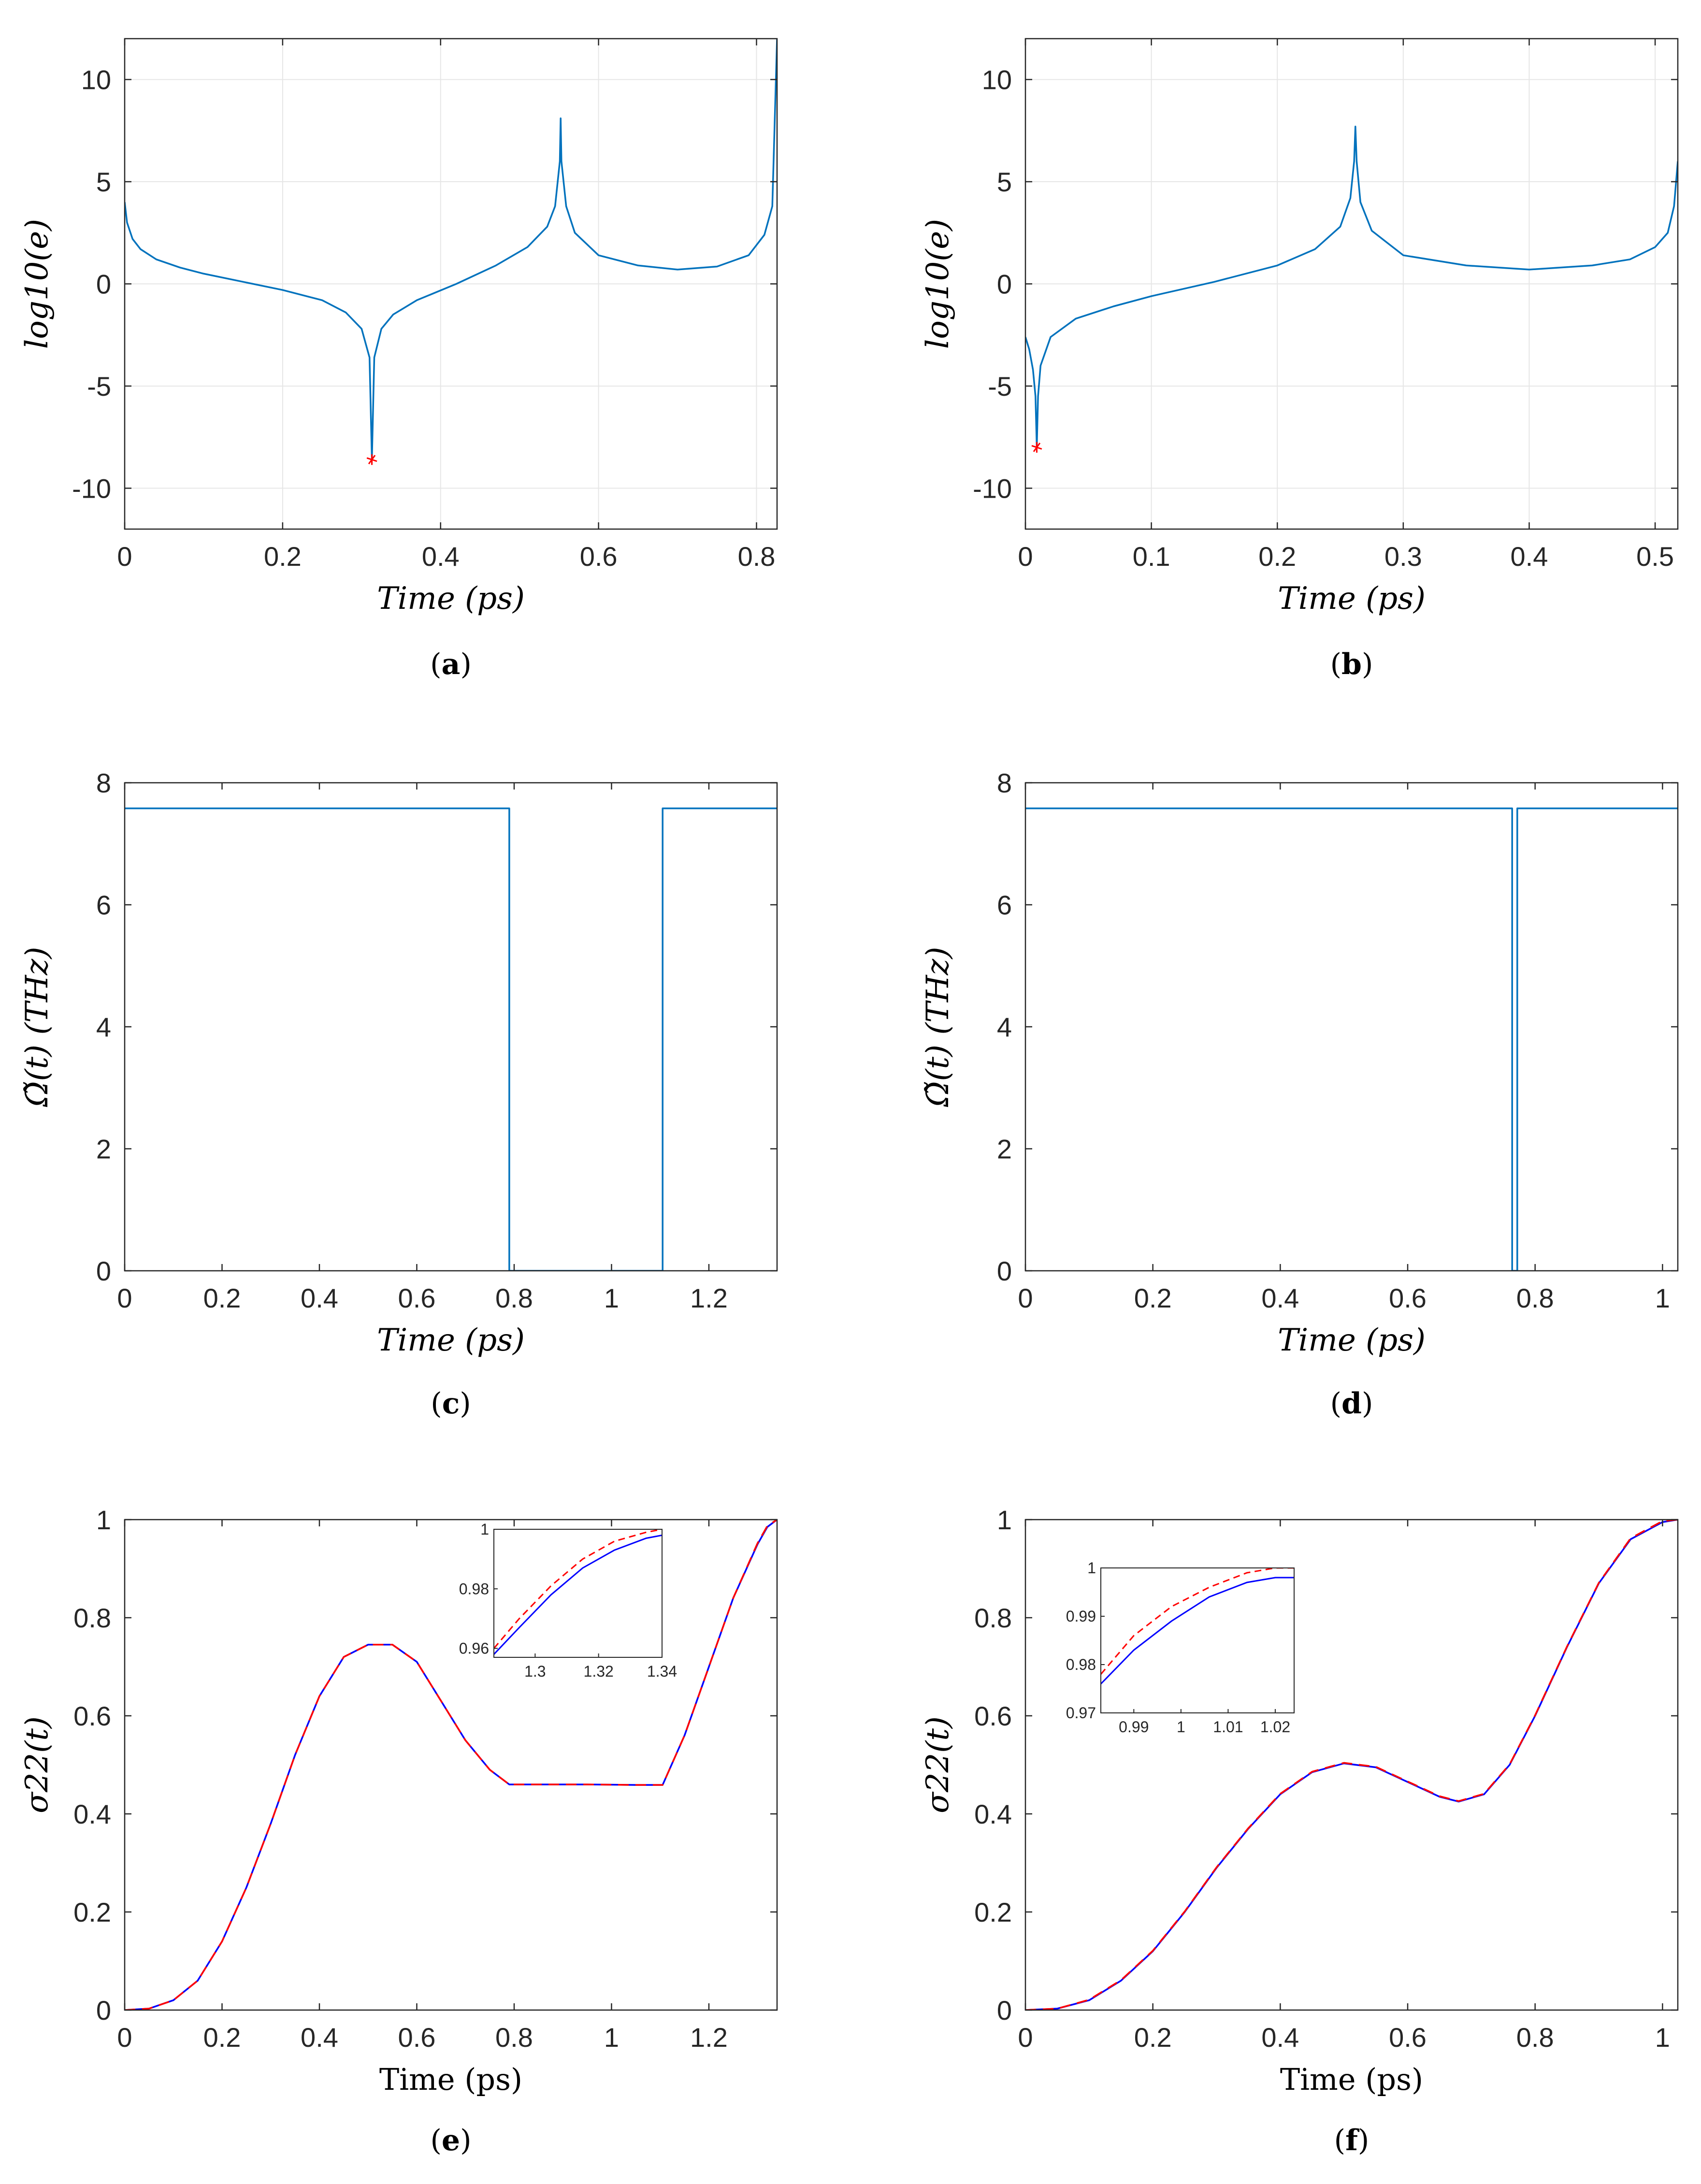  I want to click on inset-y-tick-label: 1, so click(484, 1530).